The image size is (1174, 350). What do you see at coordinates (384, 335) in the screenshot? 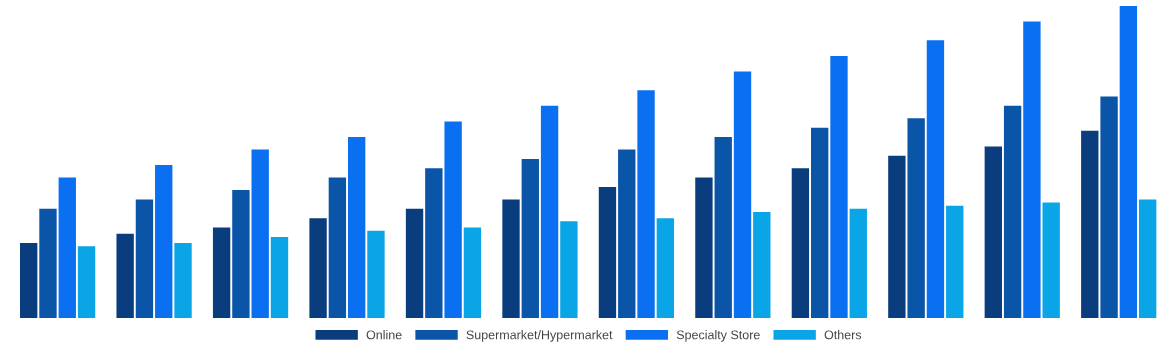
I see `legend-label: Online` at bounding box center [384, 335].